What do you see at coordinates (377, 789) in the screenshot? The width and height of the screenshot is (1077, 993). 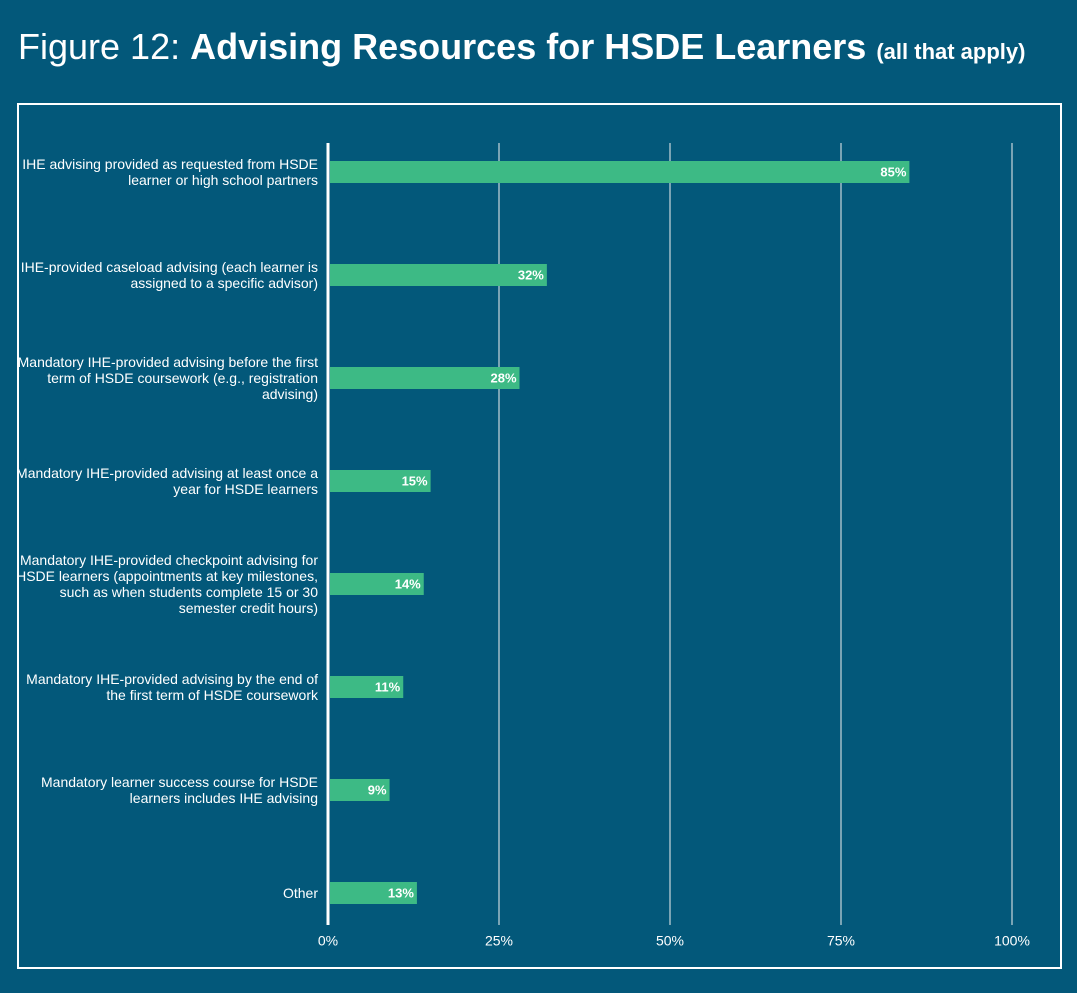 I see `value-label: 9%` at bounding box center [377, 789].